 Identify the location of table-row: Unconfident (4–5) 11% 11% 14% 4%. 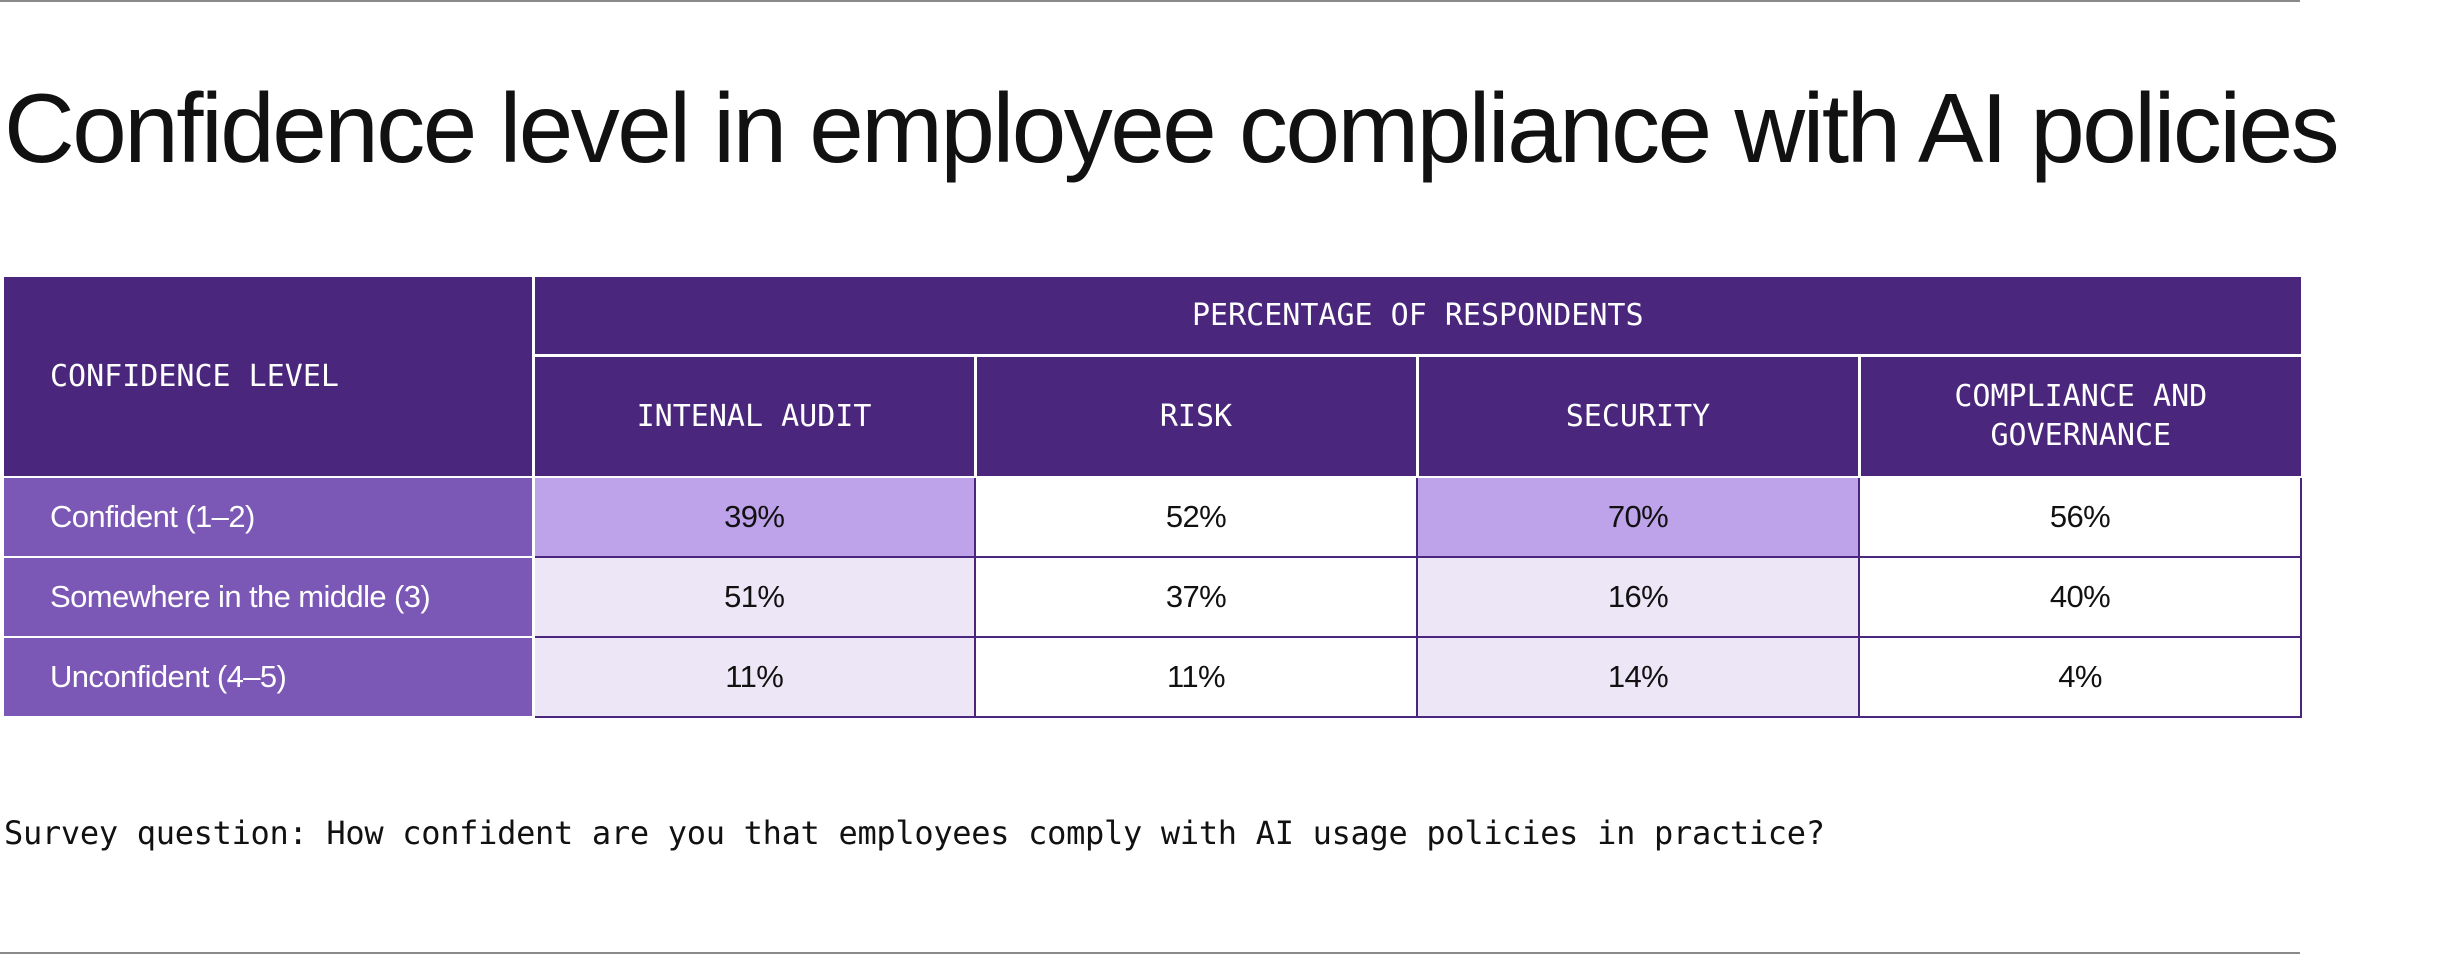
(1153, 677).